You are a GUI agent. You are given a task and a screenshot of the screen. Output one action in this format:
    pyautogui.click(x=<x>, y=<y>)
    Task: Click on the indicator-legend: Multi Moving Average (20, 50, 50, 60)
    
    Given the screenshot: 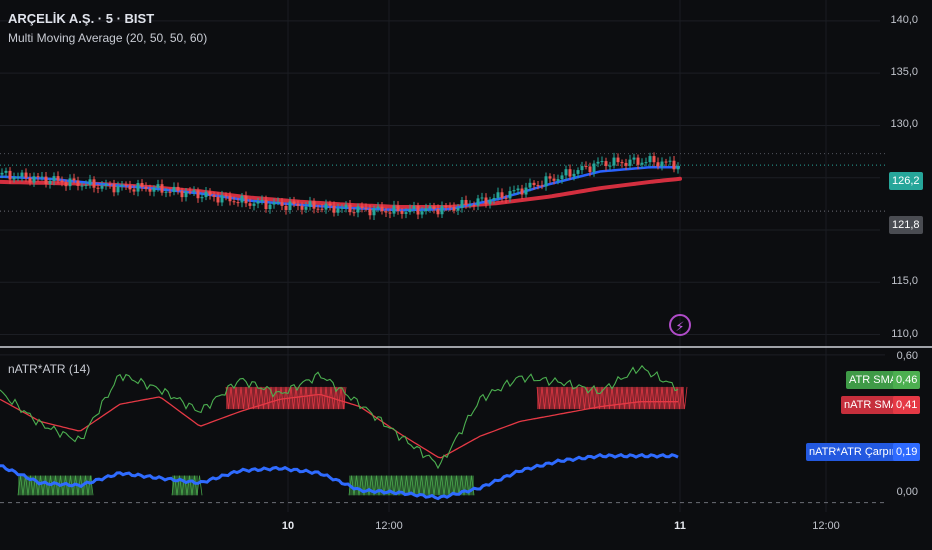 What is the action you would take?
    pyautogui.click(x=108, y=38)
    